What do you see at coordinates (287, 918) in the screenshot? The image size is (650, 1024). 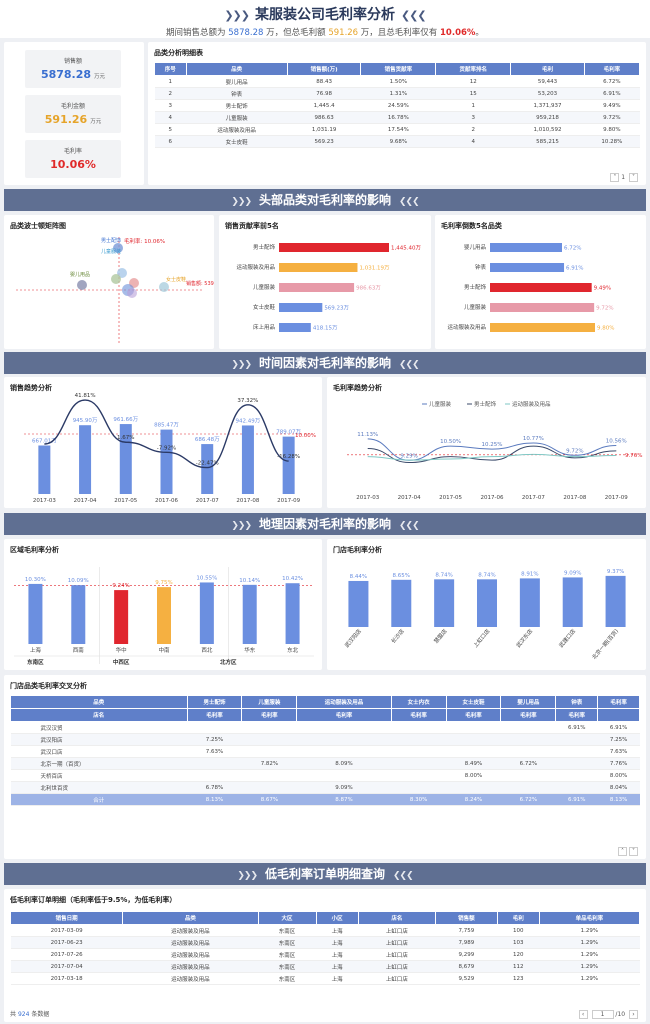 I see `column-header: 大区` at bounding box center [287, 918].